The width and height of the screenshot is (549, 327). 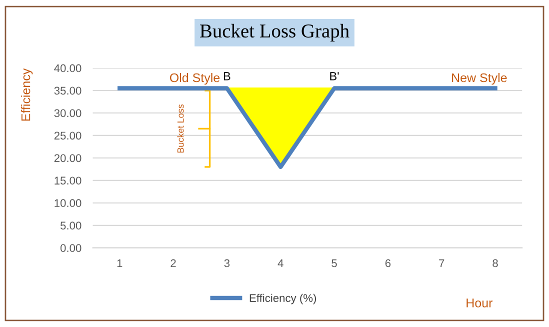 I want to click on x-axis-title: Hour, so click(x=479, y=303).